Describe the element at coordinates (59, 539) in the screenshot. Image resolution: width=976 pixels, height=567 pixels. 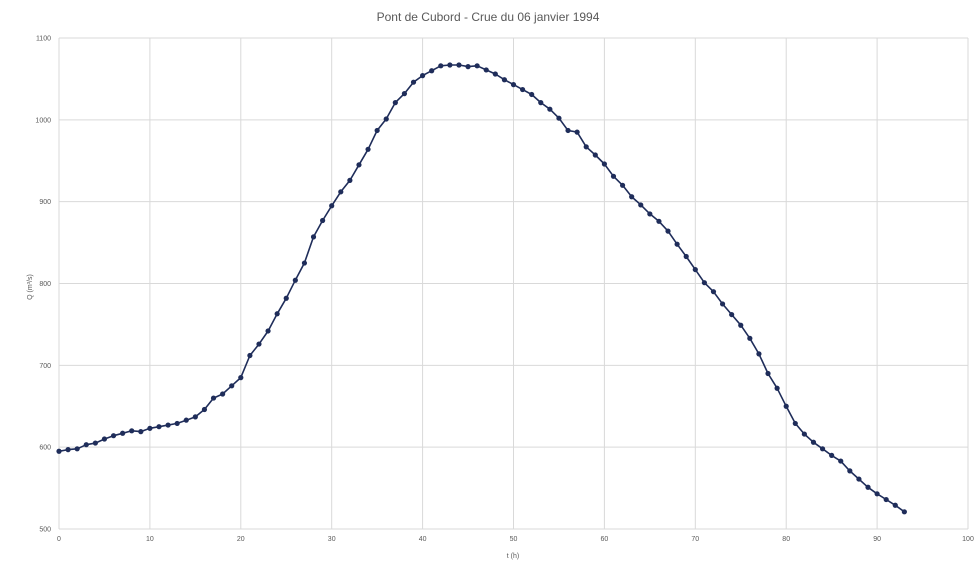
I see `x-tick-label: 0` at that location.